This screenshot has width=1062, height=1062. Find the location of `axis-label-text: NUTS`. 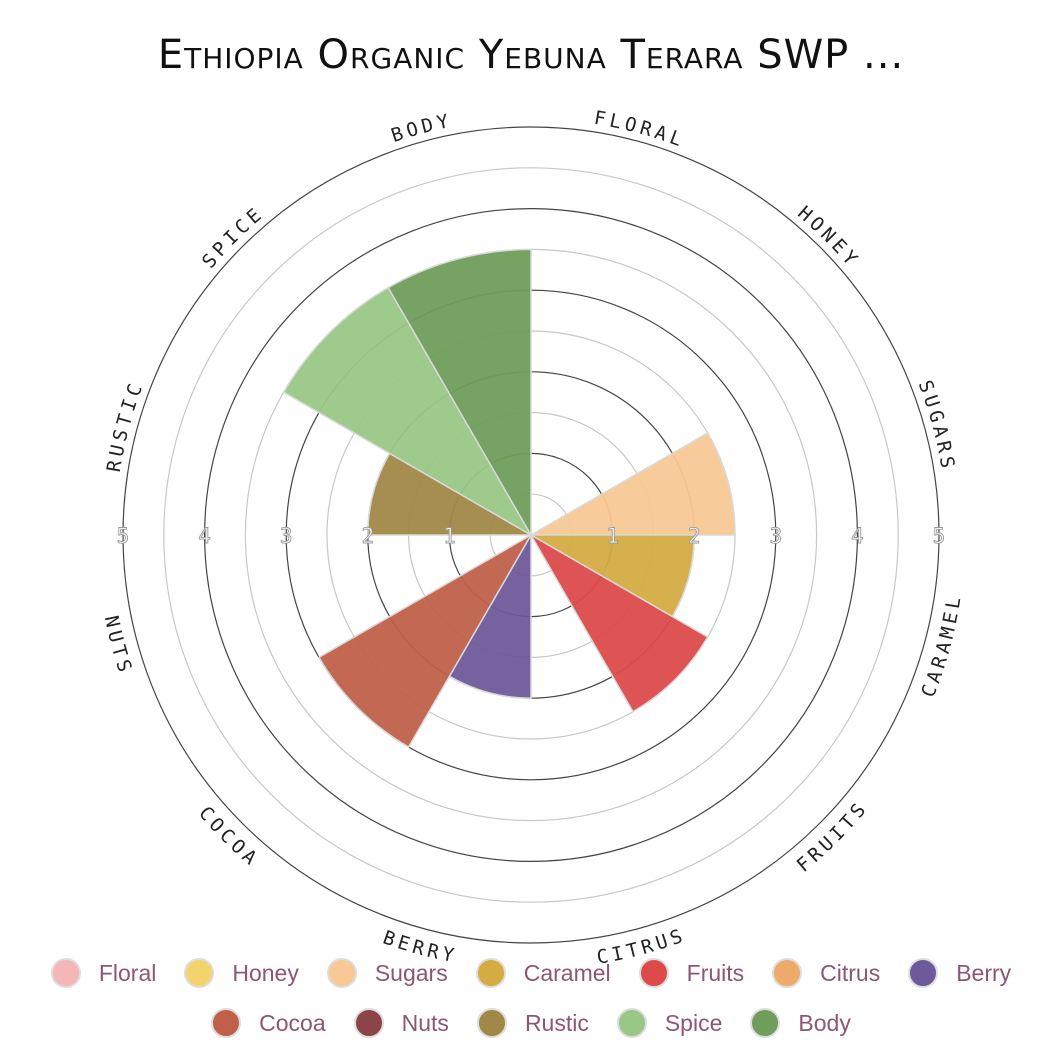

axis-label-text: NUTS is located at coordinates (116, 646).